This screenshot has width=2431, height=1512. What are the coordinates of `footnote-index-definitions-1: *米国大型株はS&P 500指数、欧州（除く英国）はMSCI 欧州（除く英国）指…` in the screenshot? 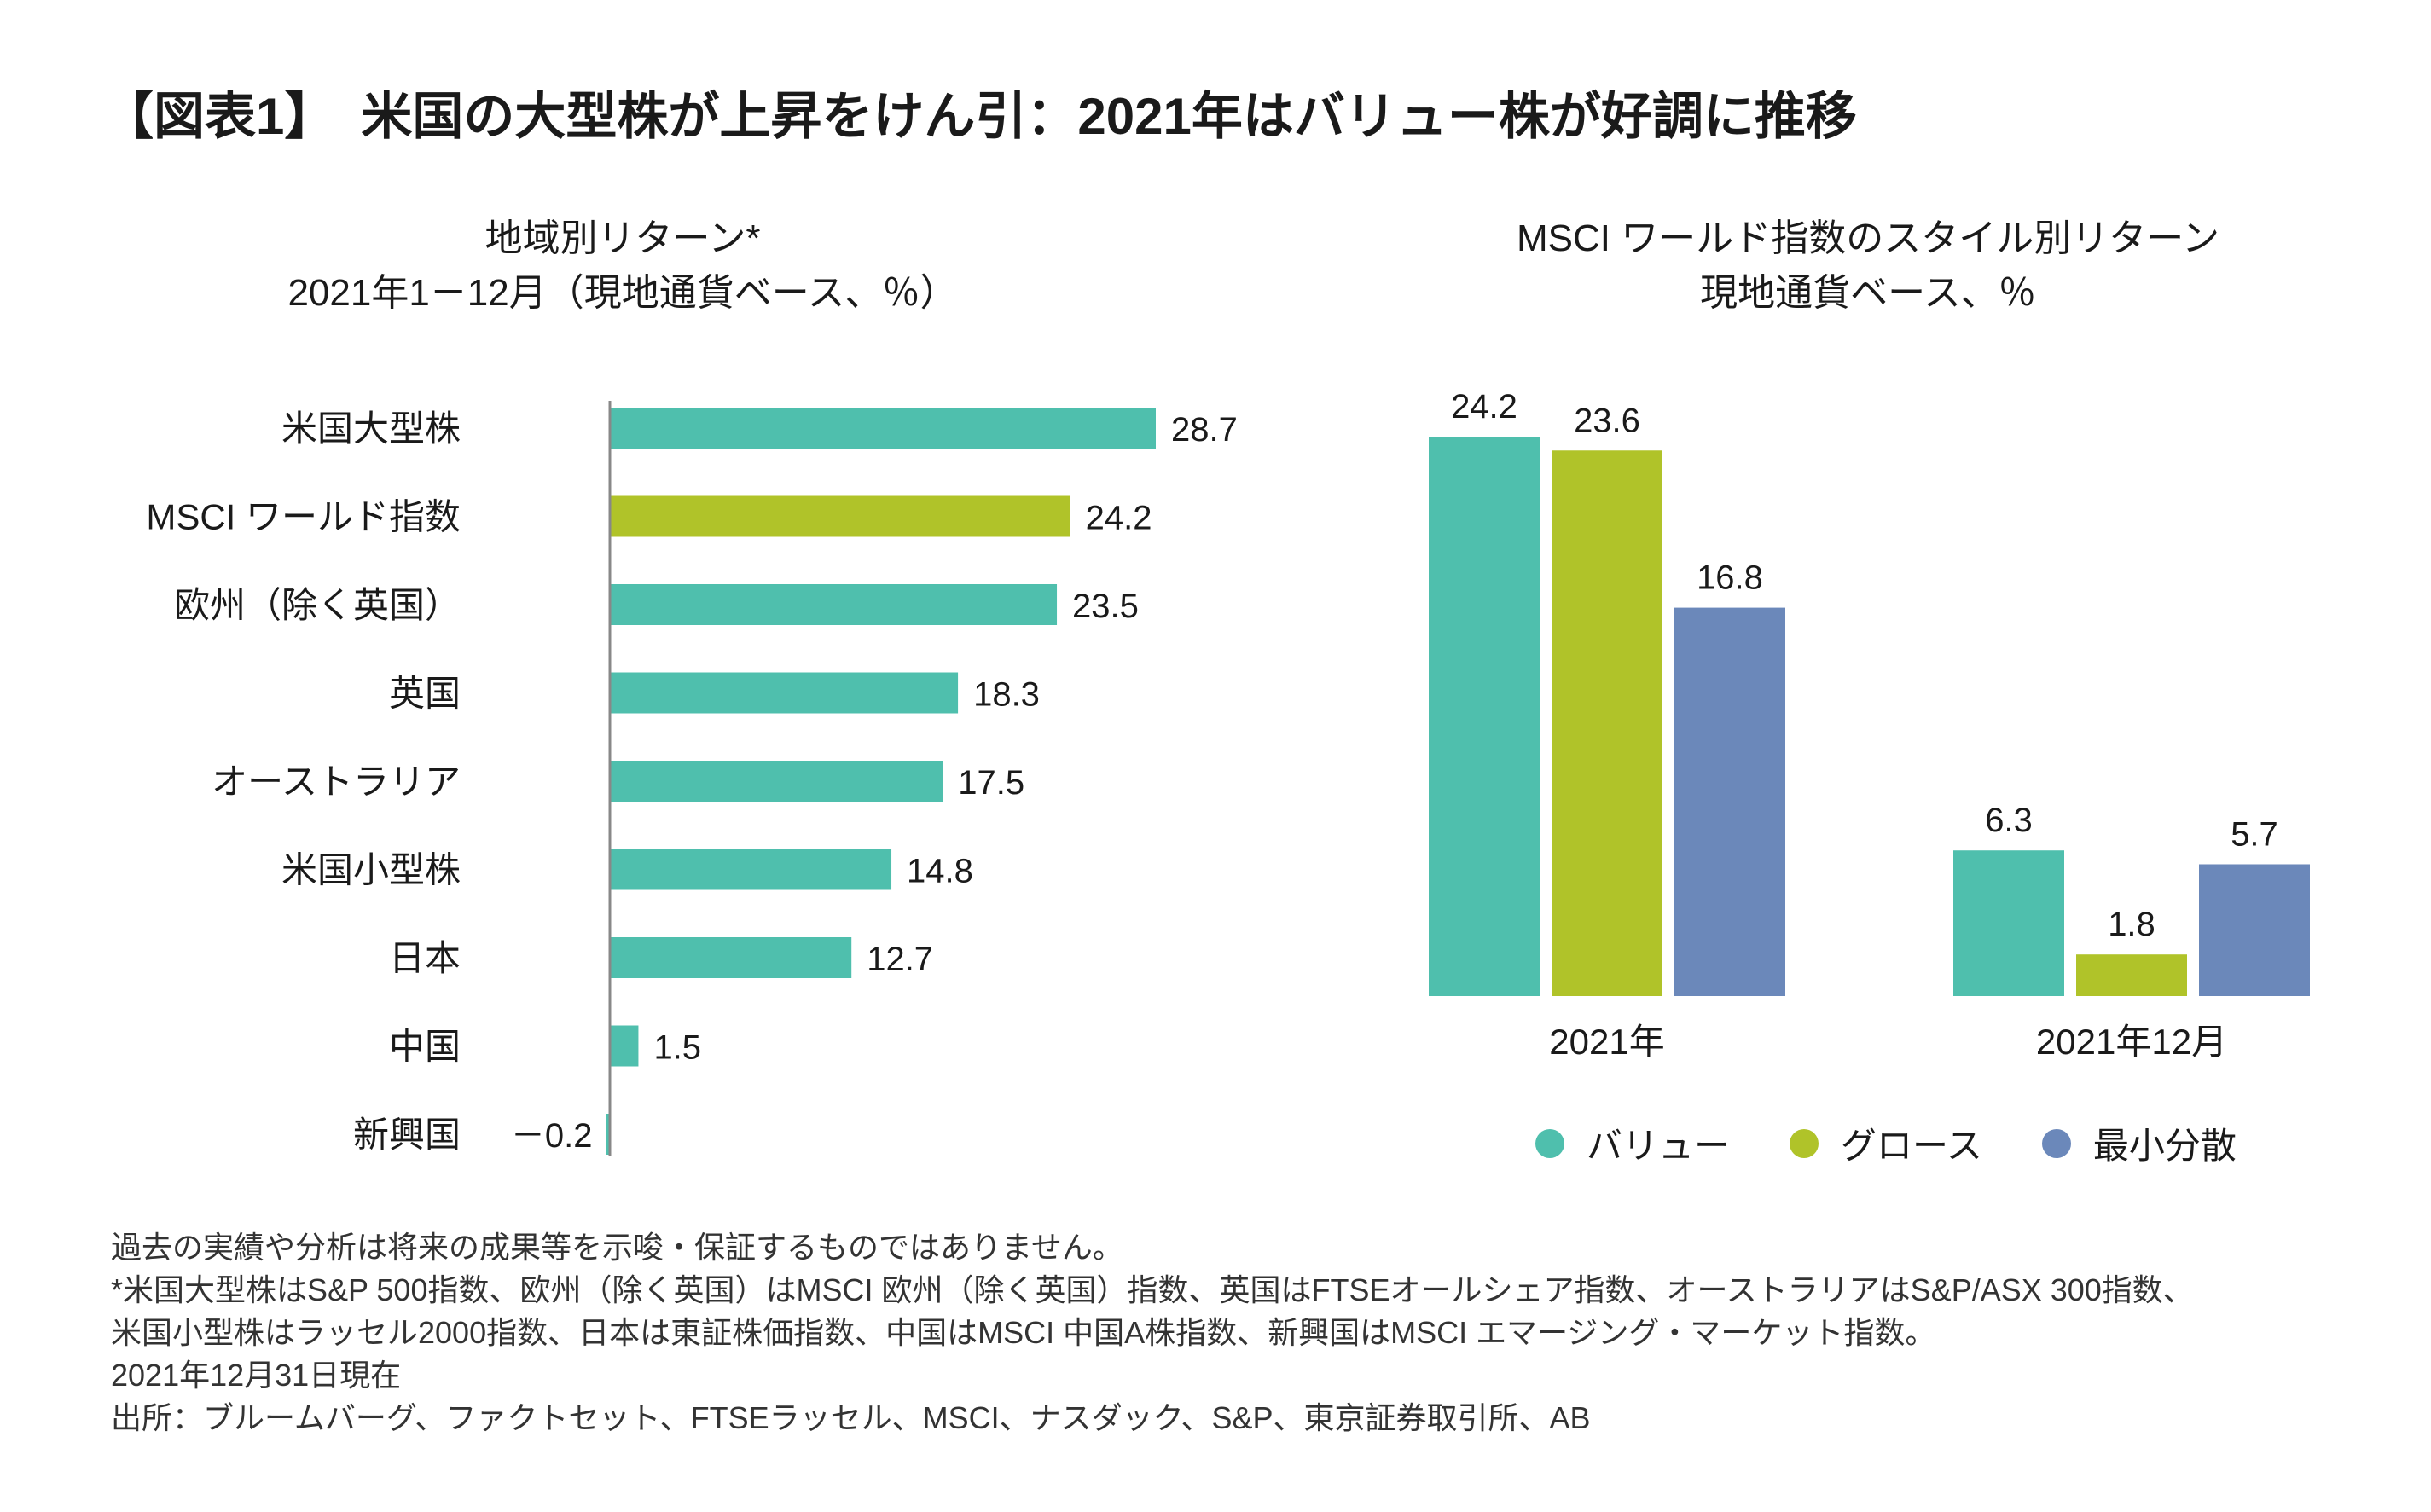 It's located at (1152, 1289).